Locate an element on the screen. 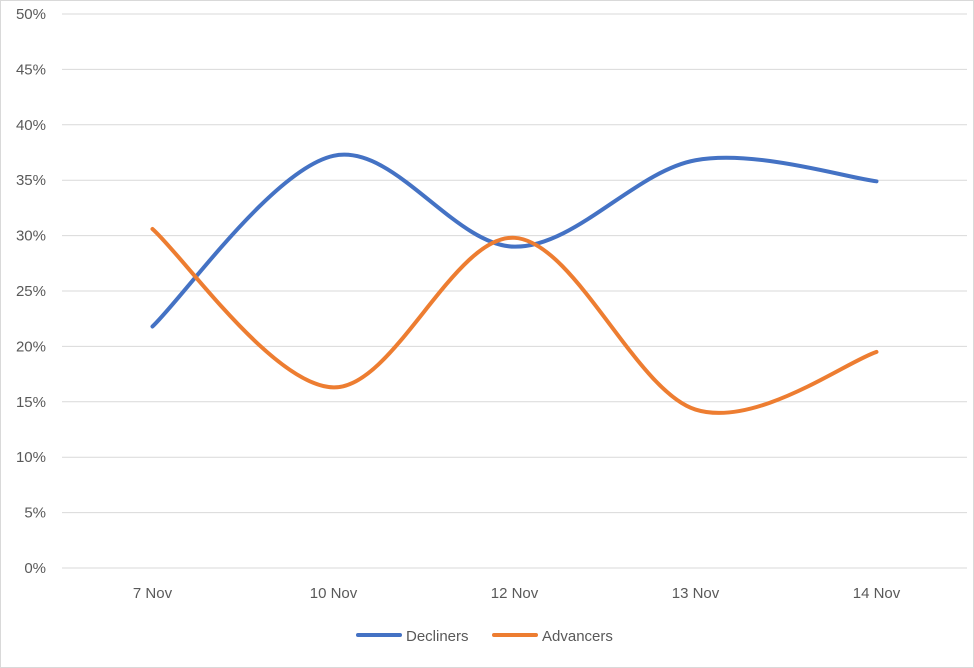  y-tick-label: 15% is located at coordinates (31, 402).